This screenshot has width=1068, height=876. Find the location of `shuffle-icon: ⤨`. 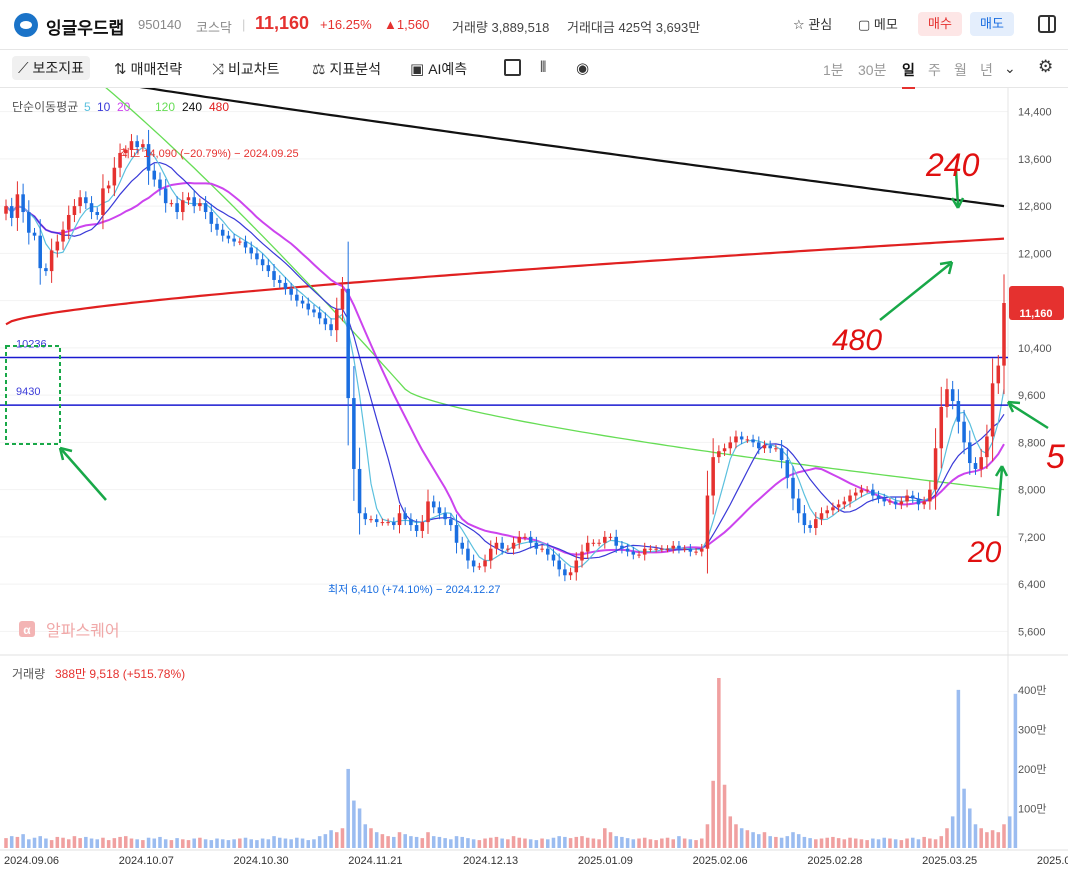

shuffle-icon: ⤨ is located at coordinates (218, 69).